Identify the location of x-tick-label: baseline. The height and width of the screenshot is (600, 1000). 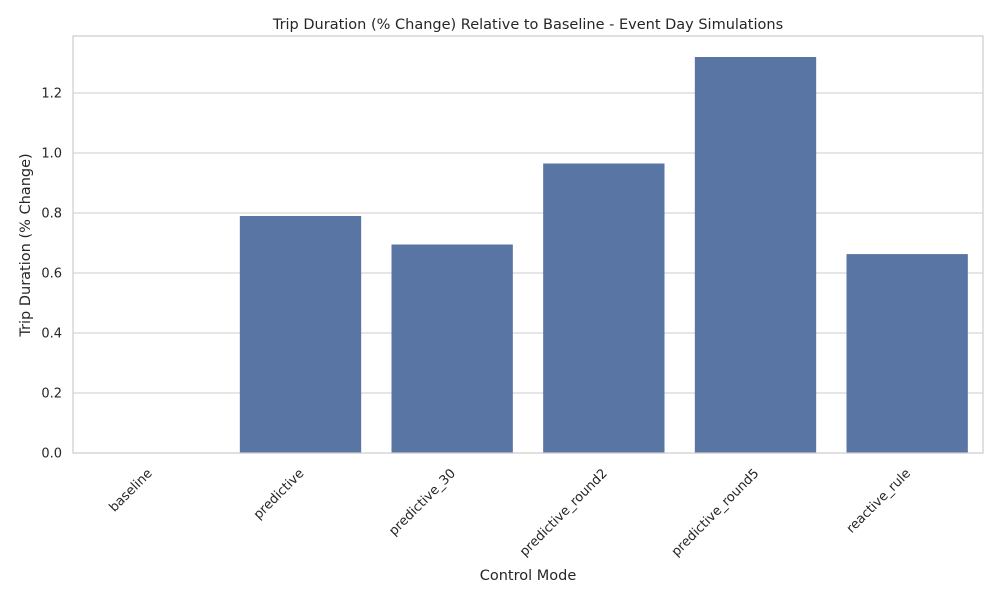
(131, 490).